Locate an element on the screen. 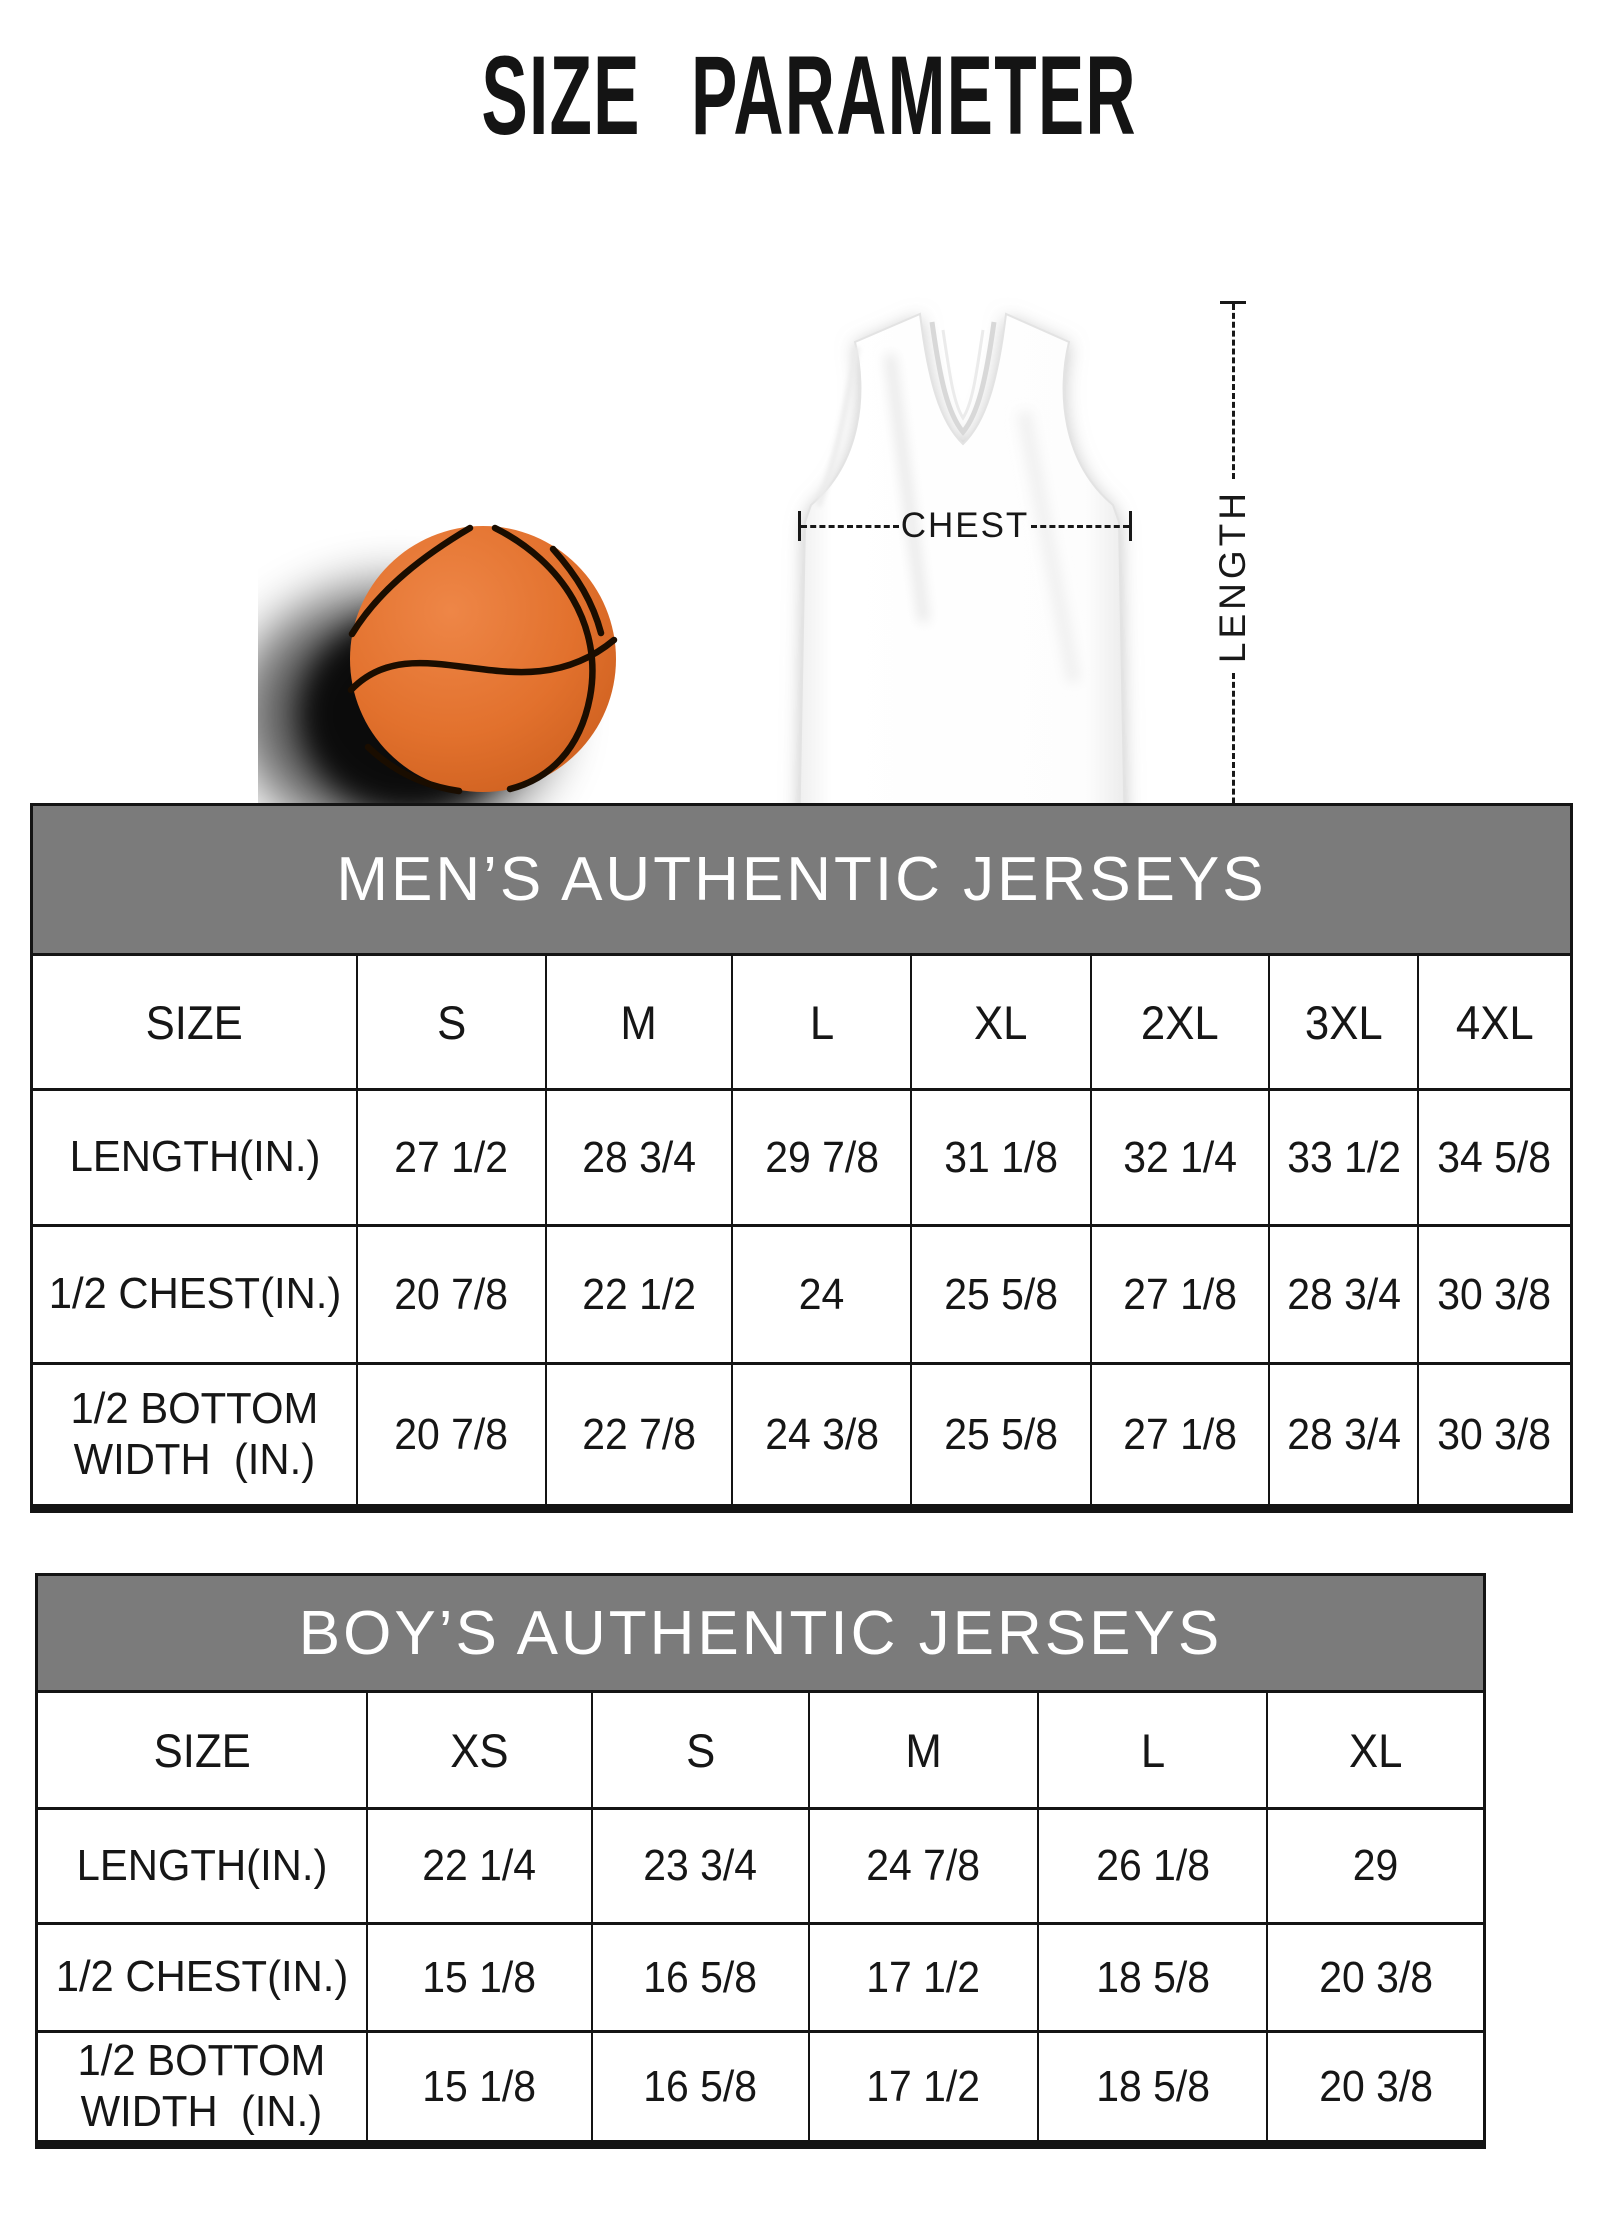 The width and height of the screenshot is (1600, 2233). mens-length-m: 28 3/4 is located at coordinates (638, 1157).